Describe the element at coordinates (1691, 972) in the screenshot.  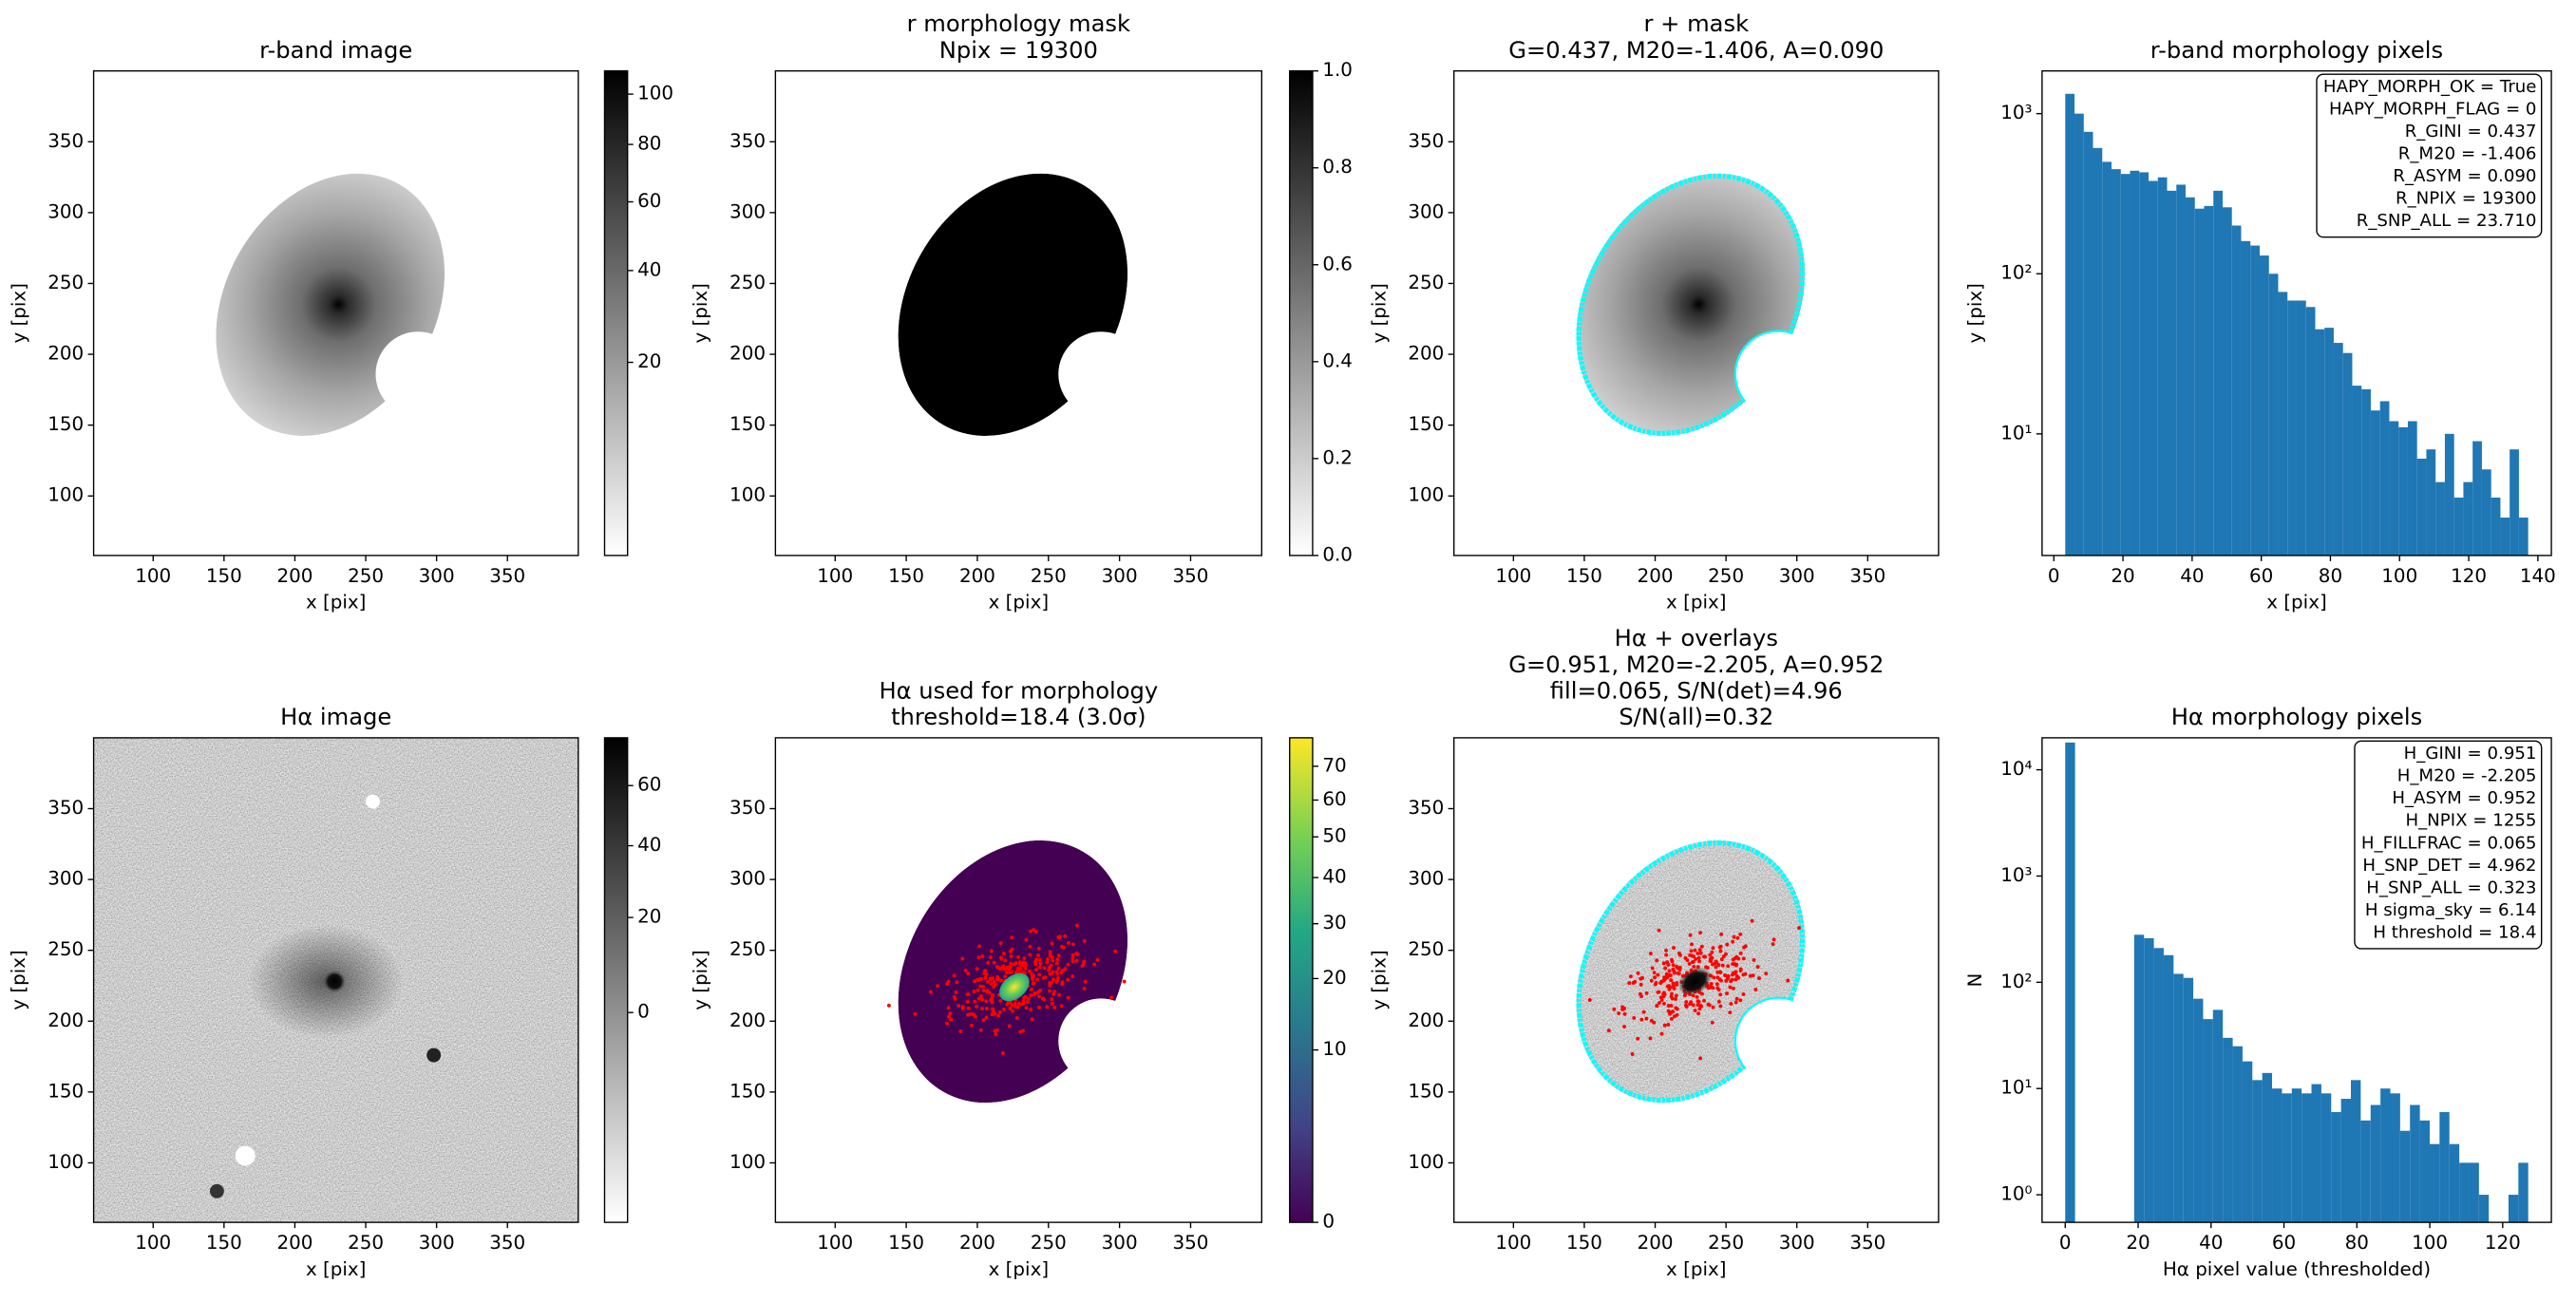
I see `mask-outline` at that location.